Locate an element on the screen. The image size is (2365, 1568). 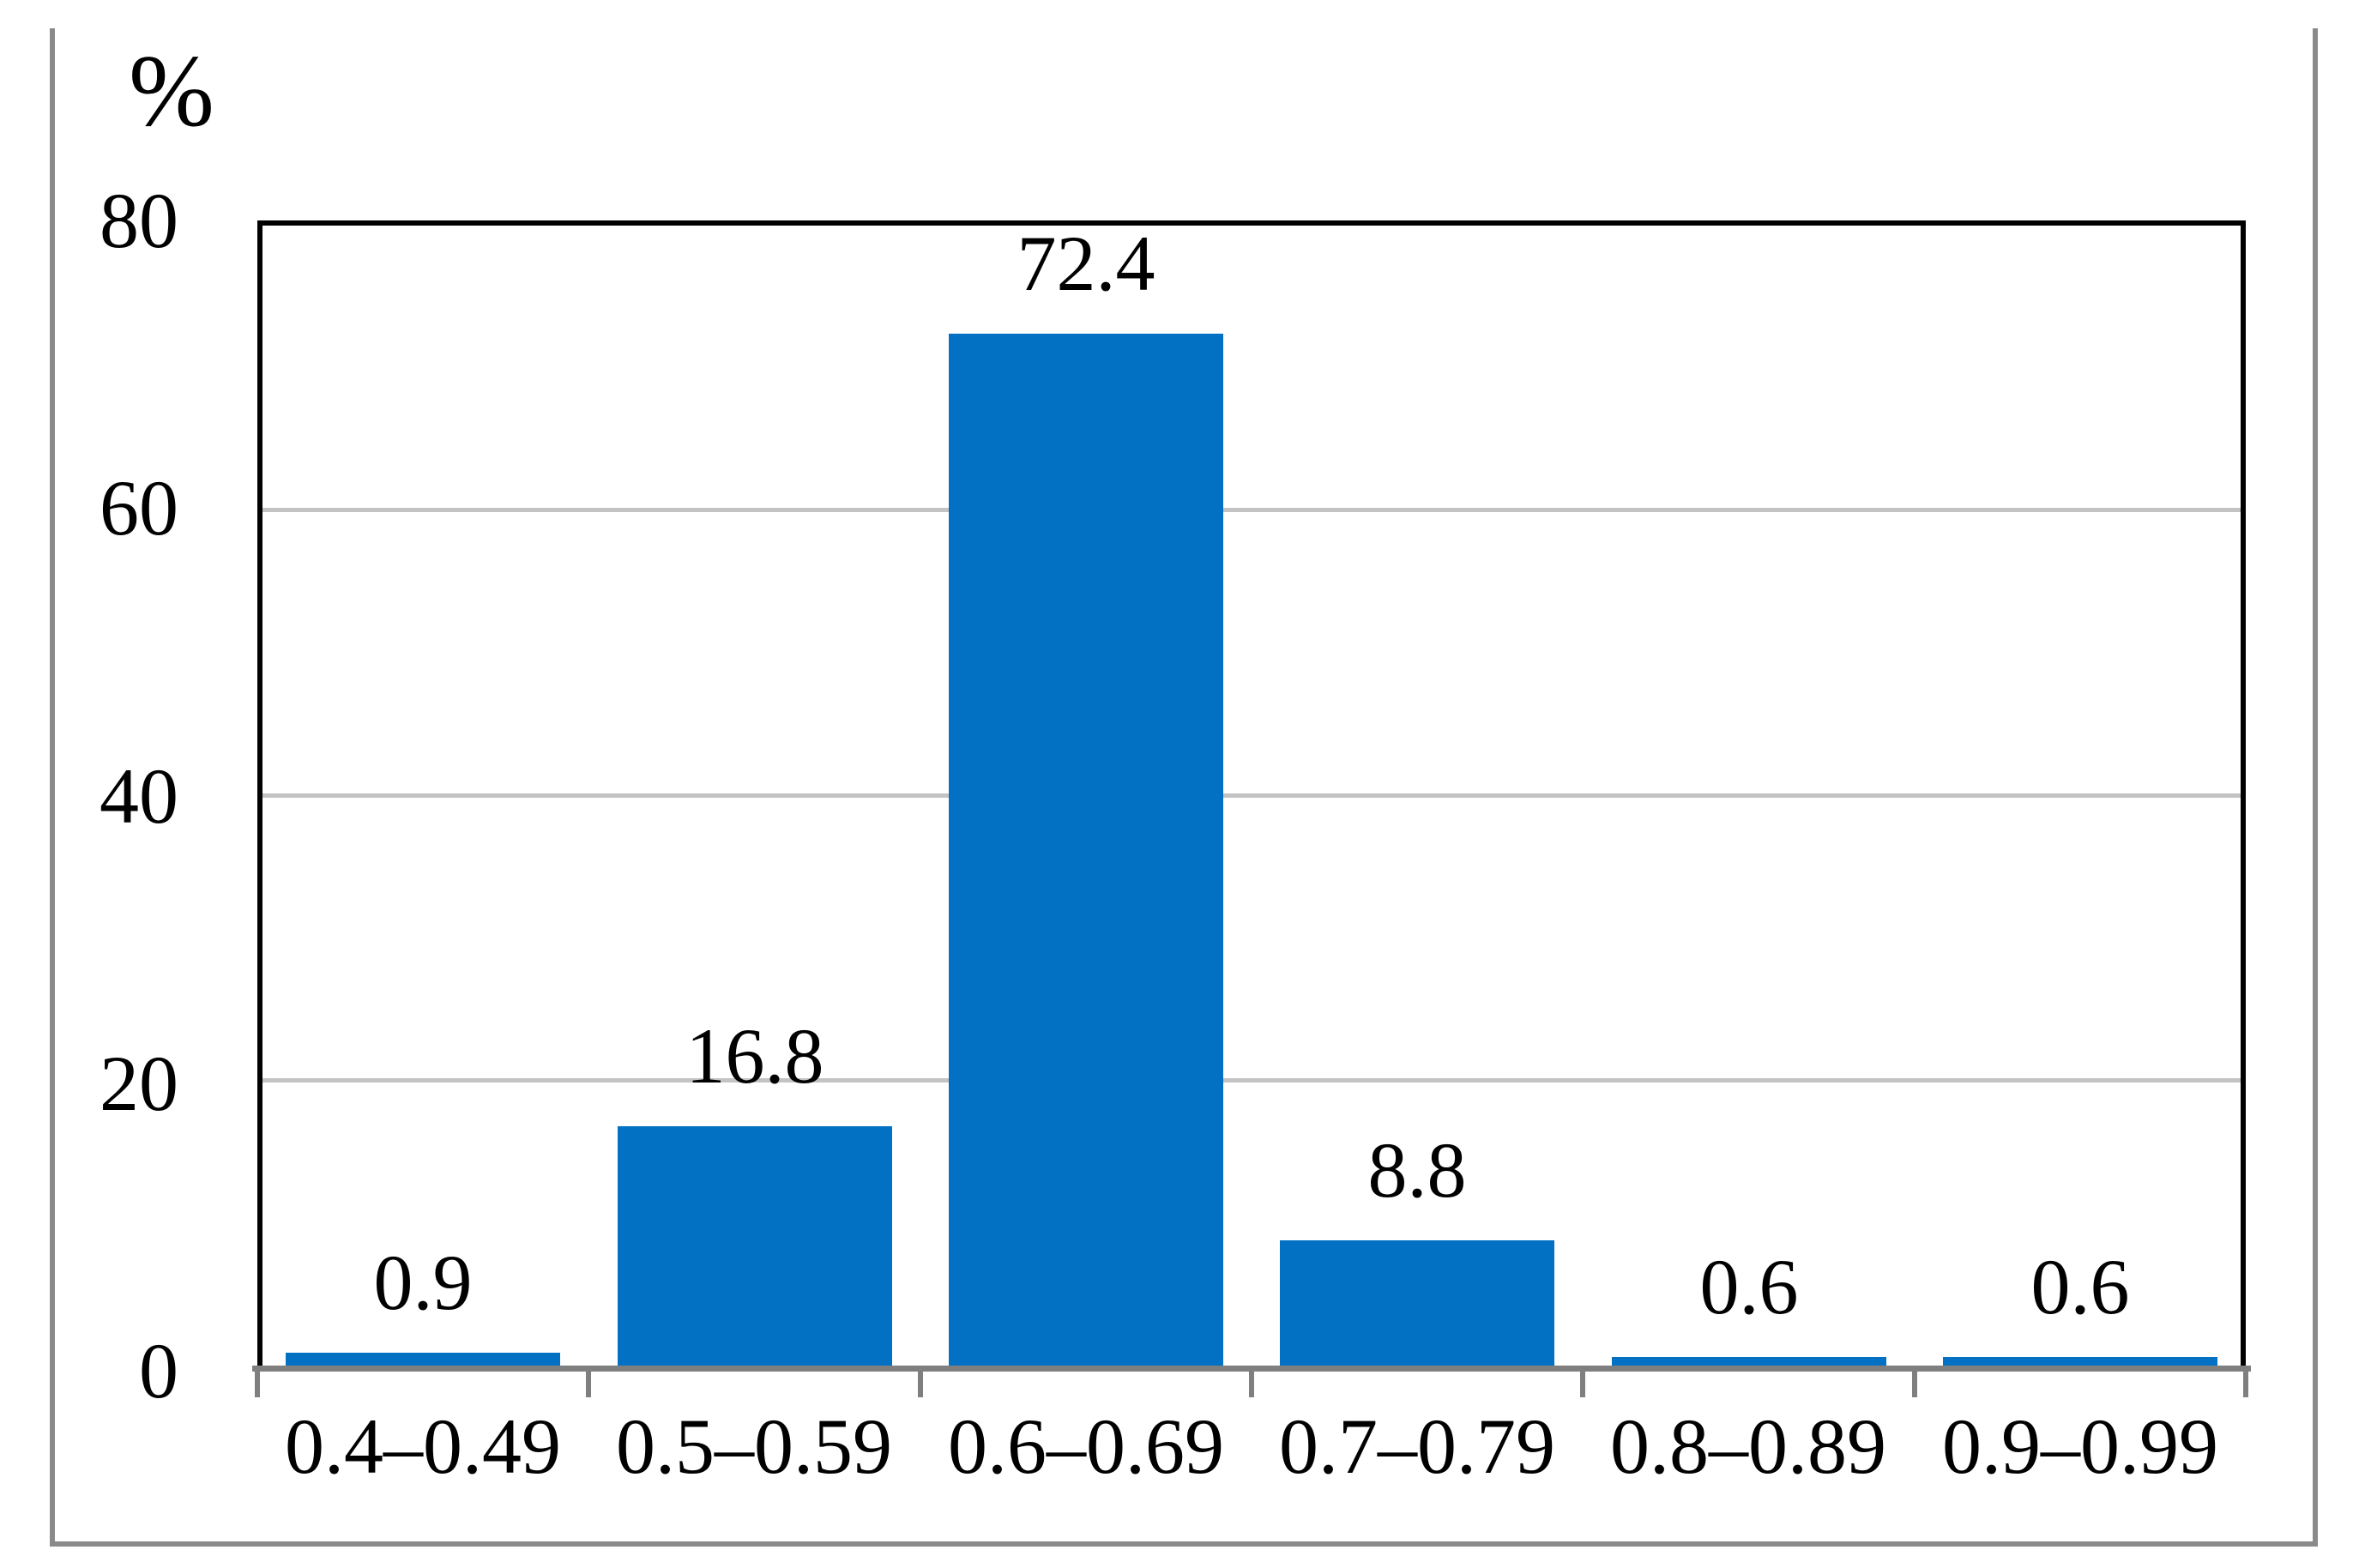
y-tick-label-60: 60 is located at coordinates (139, 508).